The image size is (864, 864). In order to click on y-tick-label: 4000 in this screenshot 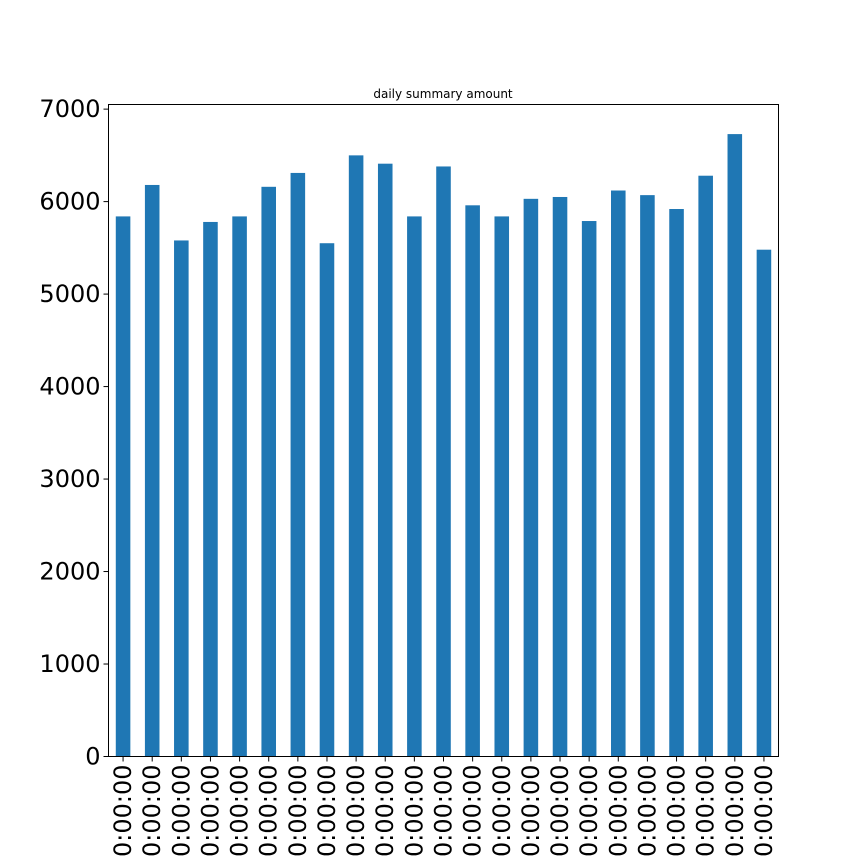, I will do `click(69, 387)`.